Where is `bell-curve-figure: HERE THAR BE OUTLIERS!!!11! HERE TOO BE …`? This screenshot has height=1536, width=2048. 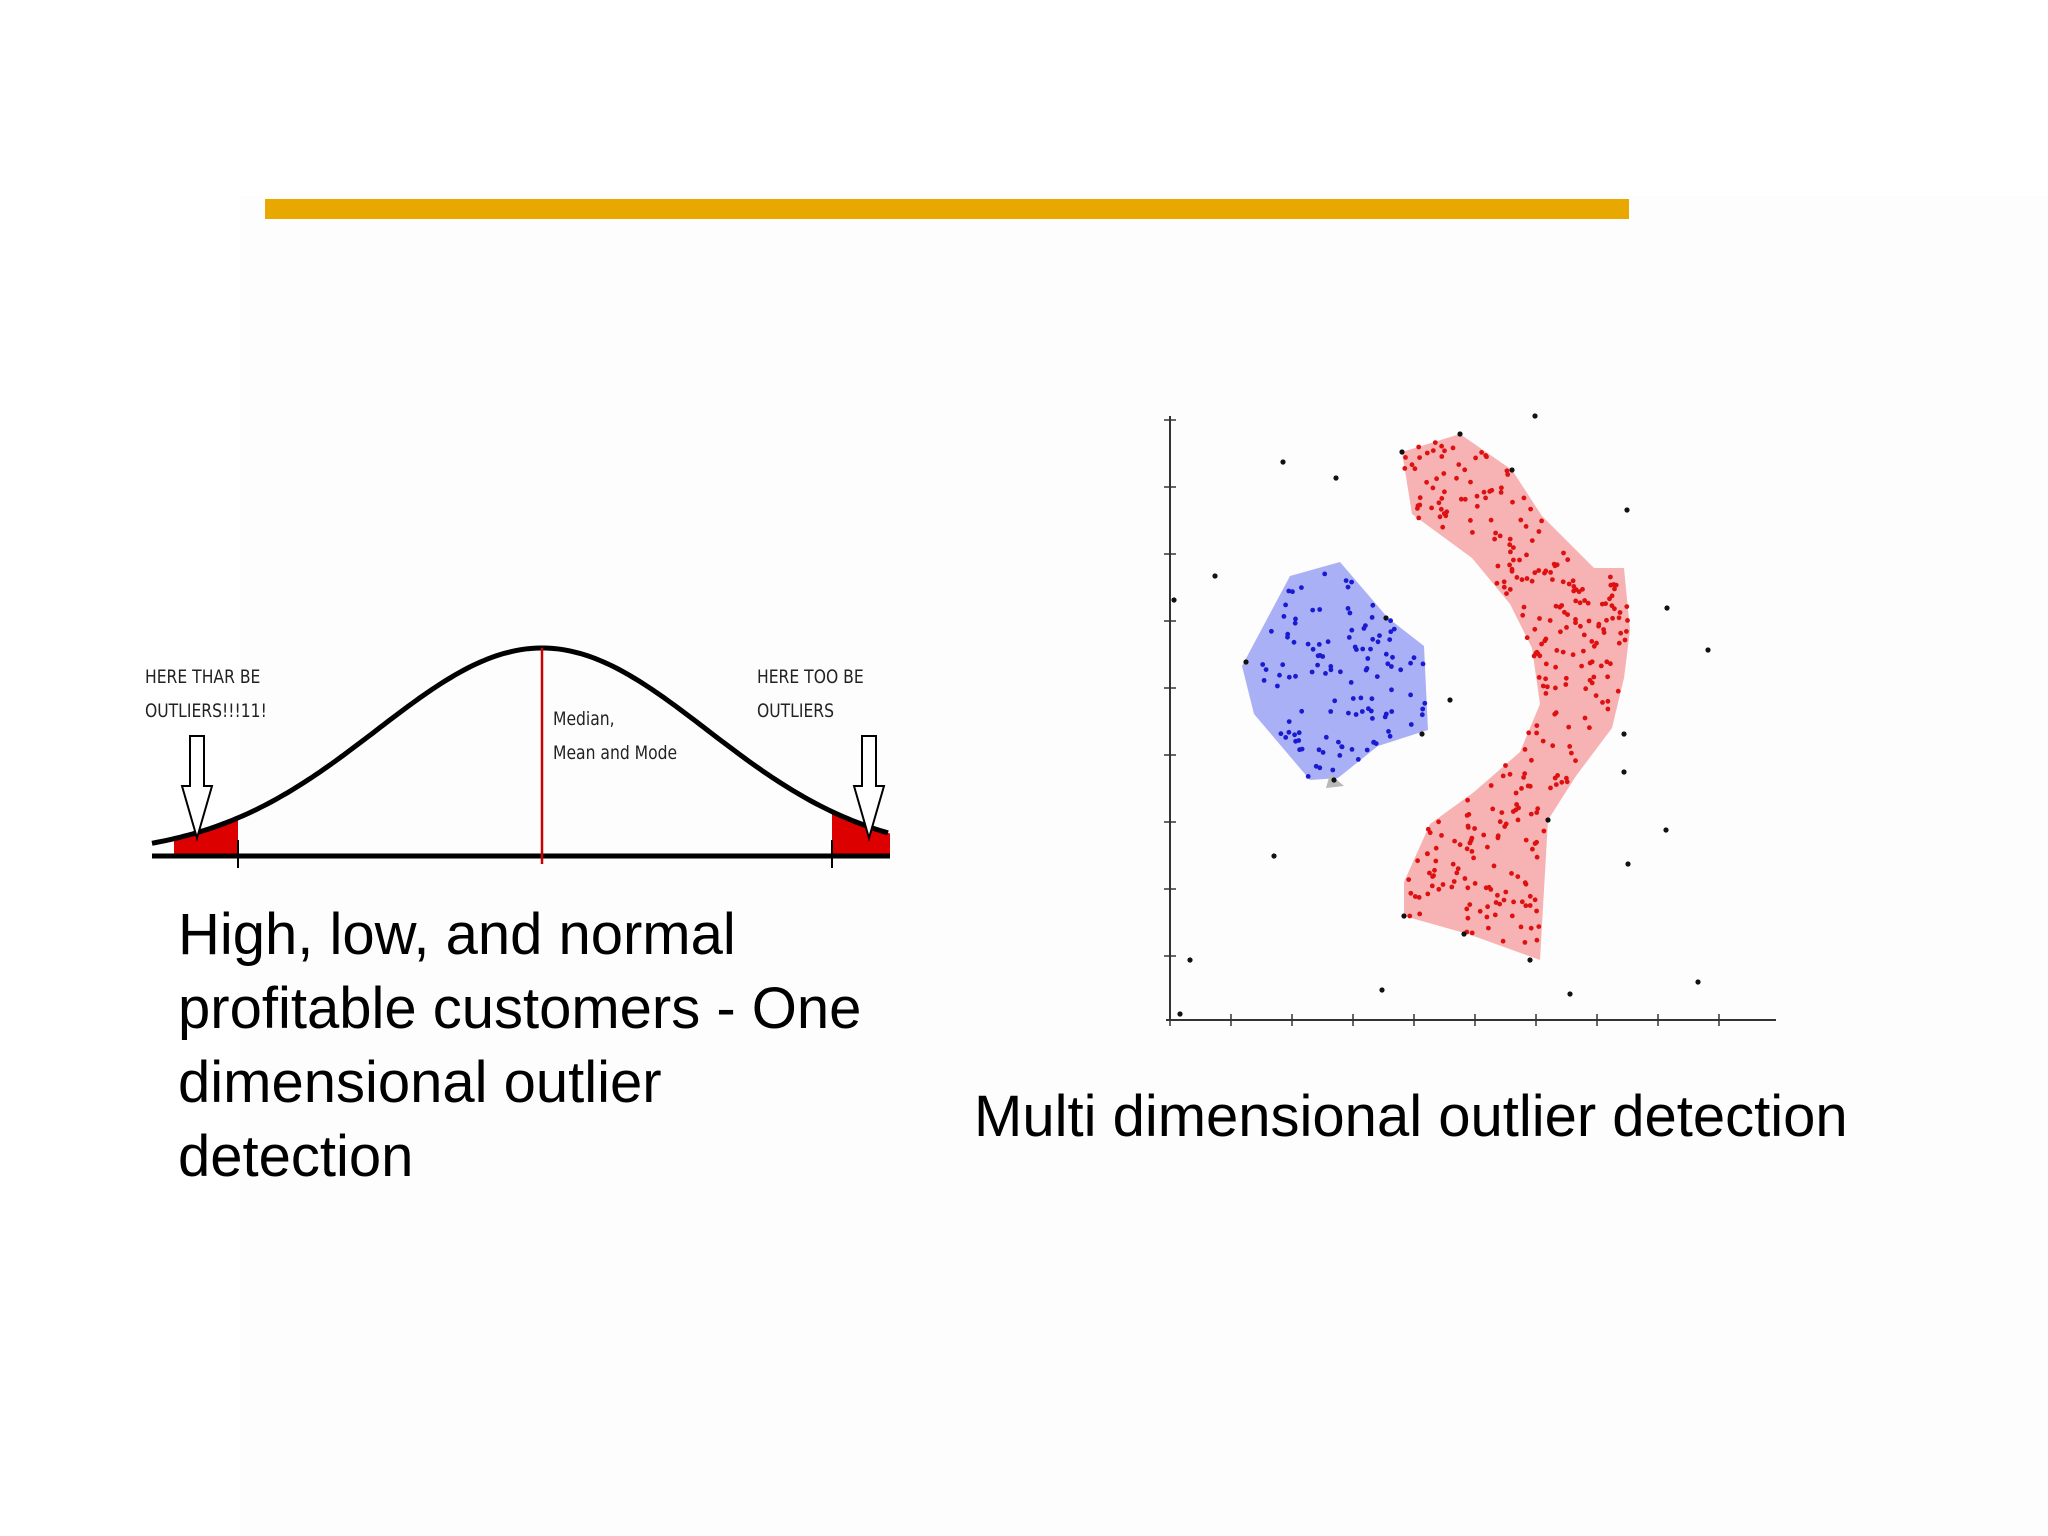 bell-curve-figure: HERE THAR BE OUTLIERS!!!11! HERE TOO BE … is located at coordinates (510, 752).